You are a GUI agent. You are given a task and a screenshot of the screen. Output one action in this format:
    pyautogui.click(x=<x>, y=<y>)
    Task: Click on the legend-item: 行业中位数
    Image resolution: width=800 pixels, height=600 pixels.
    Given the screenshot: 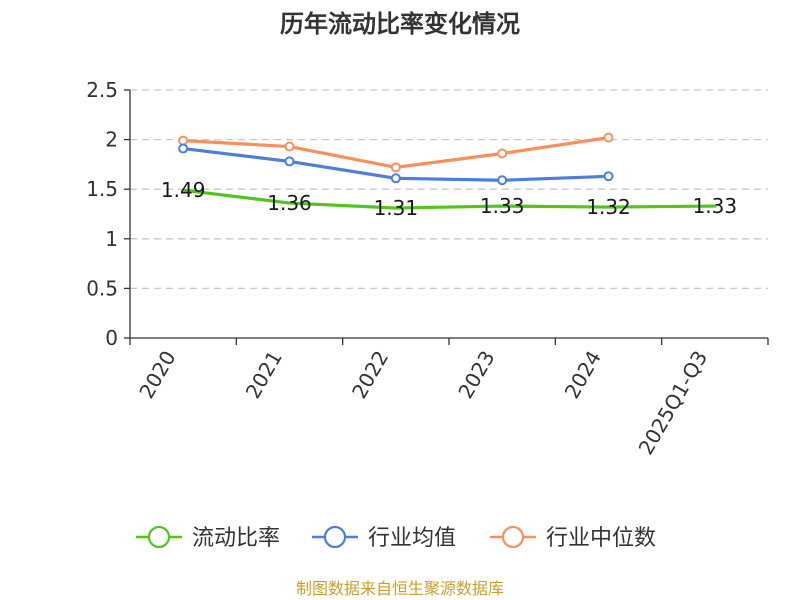 What is the action you would take?
    pyautogui.click(x=573, y=538)
    